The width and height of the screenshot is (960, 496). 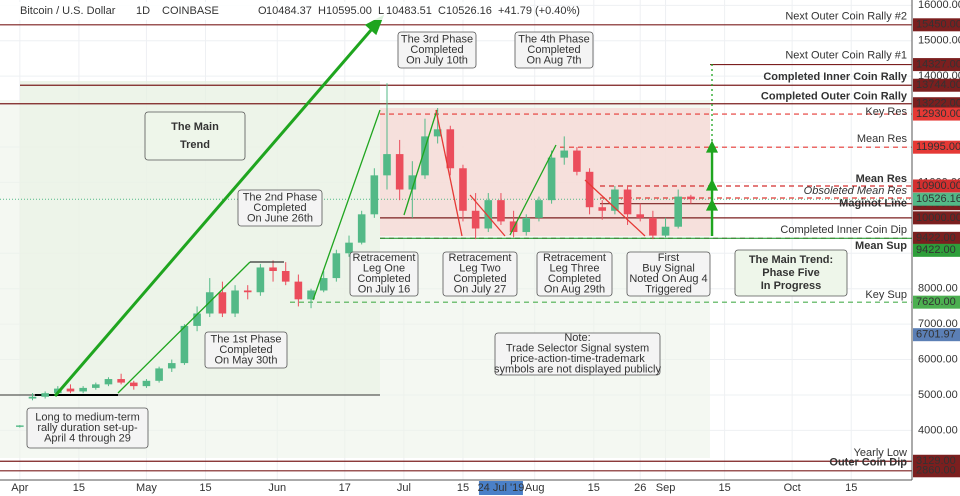 What do you see at coordinates (835, 77) in the screenshot?
I see `level-name: Completed Inner Coin Rally` at bounding box center [835, 77].